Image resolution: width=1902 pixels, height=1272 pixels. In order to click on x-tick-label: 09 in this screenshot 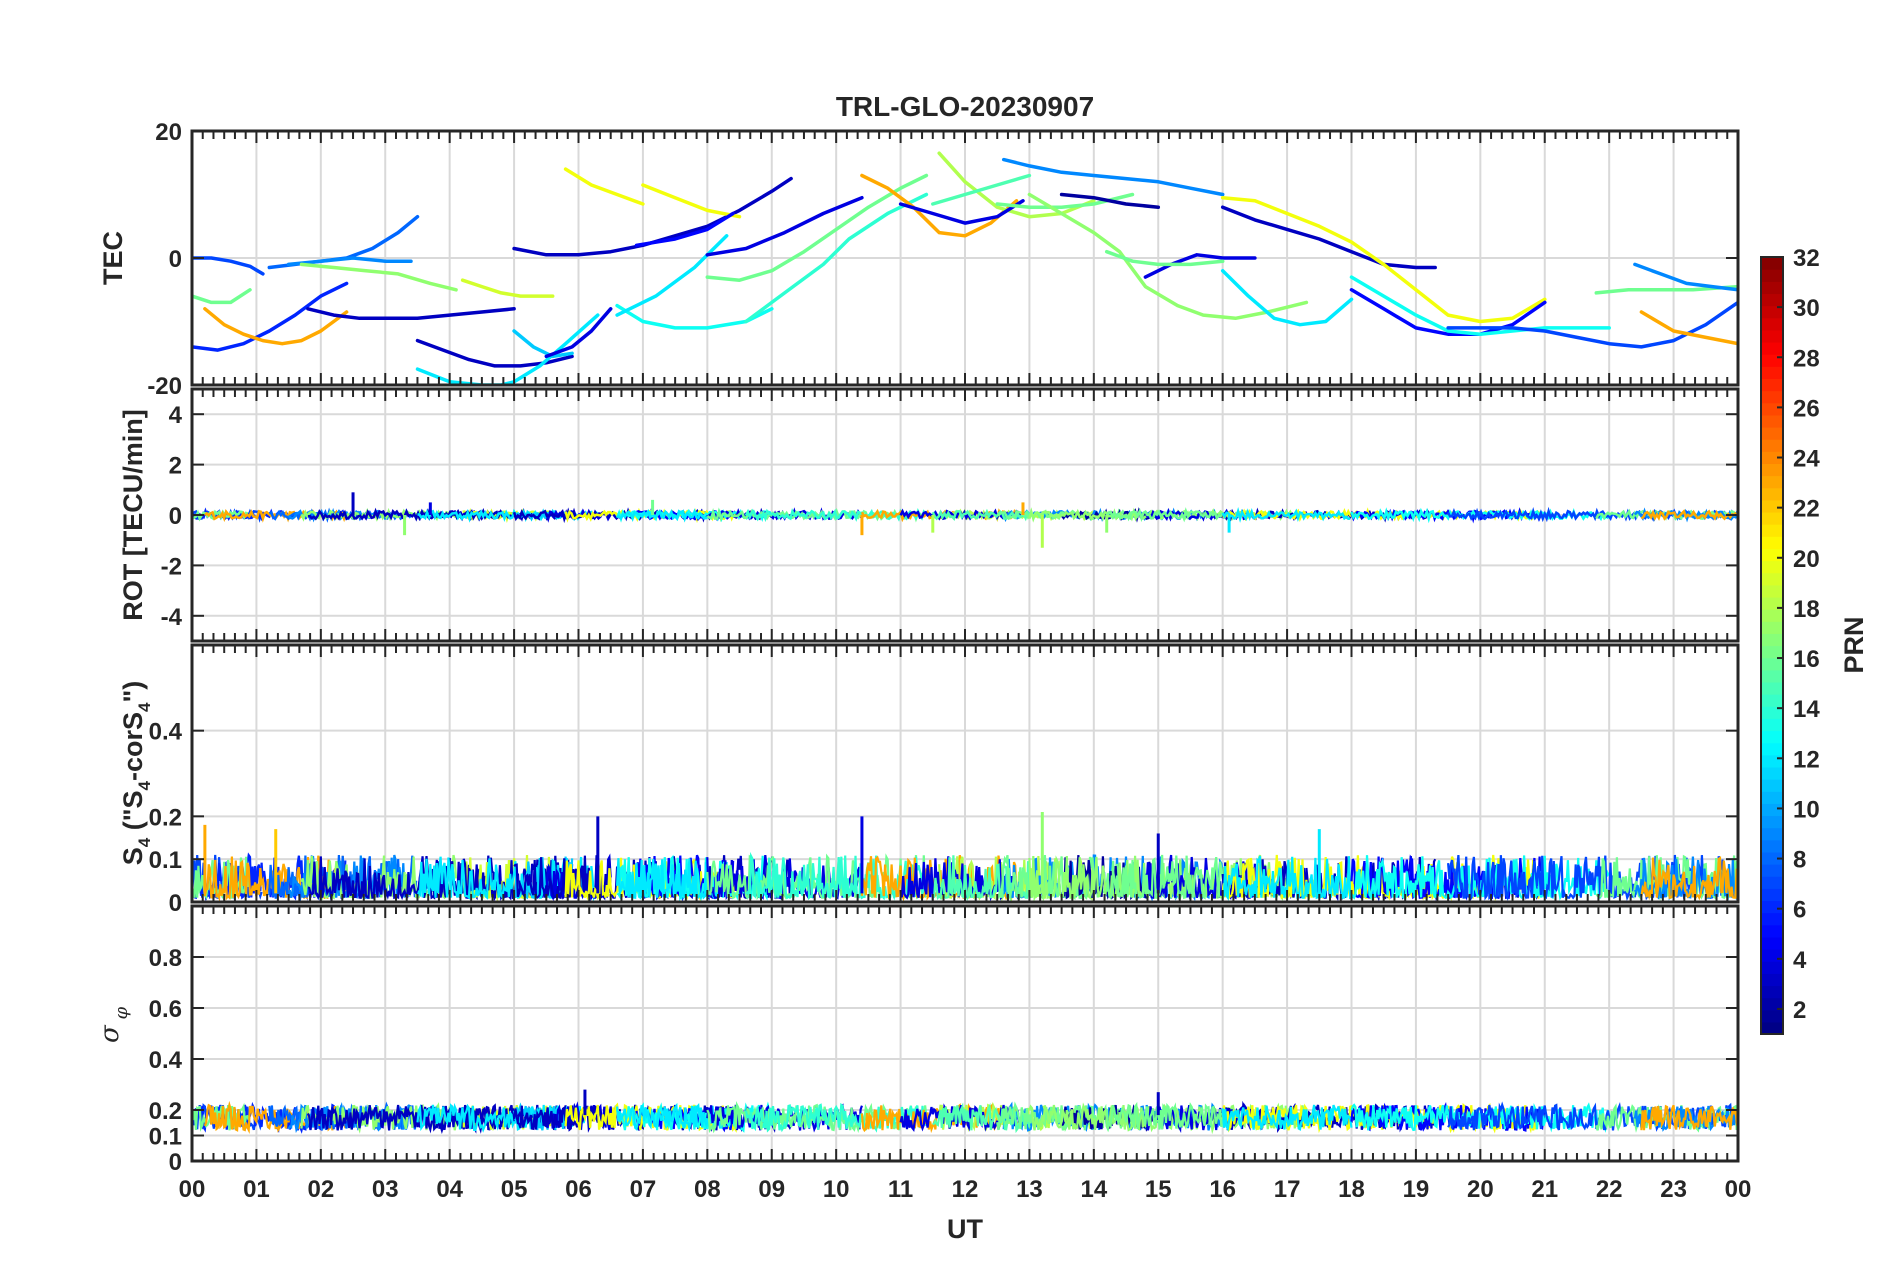, I will do `click(771, 1189)`.